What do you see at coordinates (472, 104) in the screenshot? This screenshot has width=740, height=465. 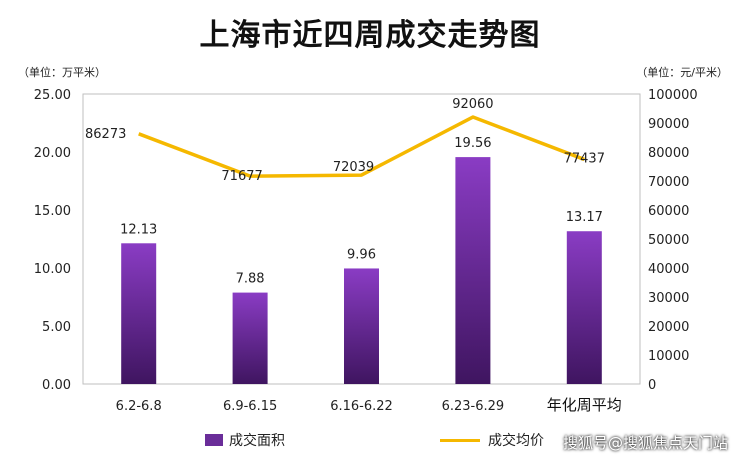 I see `price-value-label: 92060` at bounding box center [472, 104].